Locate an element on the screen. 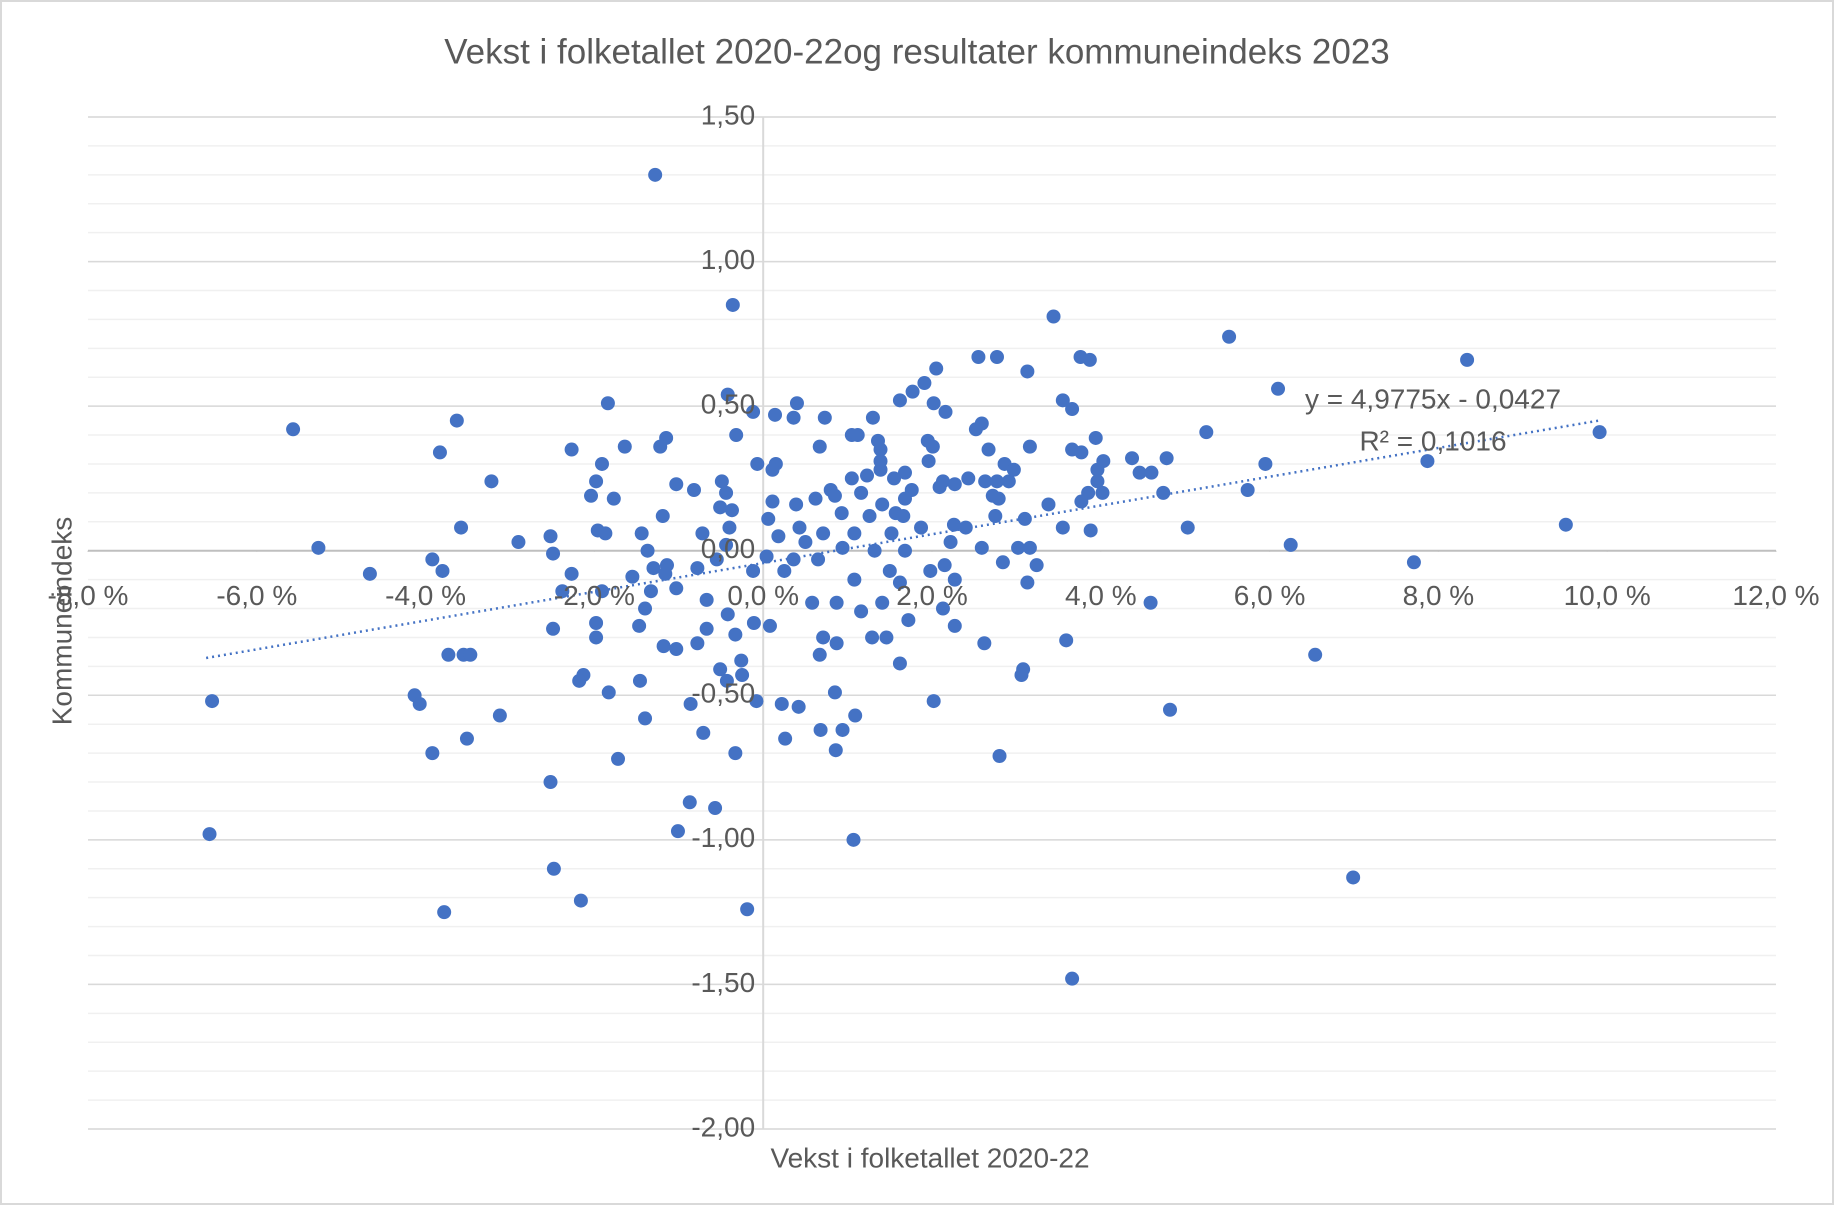  x-tick-label: 2,0 % is located at coordinates (932, 595).